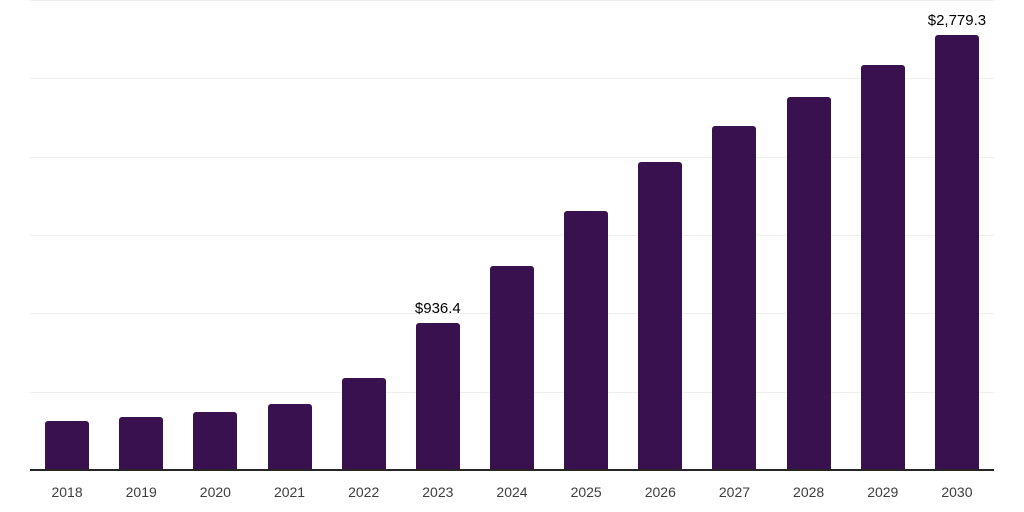 This screenshot has width=1024, height=512. I want to click on x-tick-2018: 2018, so click(67, 492).